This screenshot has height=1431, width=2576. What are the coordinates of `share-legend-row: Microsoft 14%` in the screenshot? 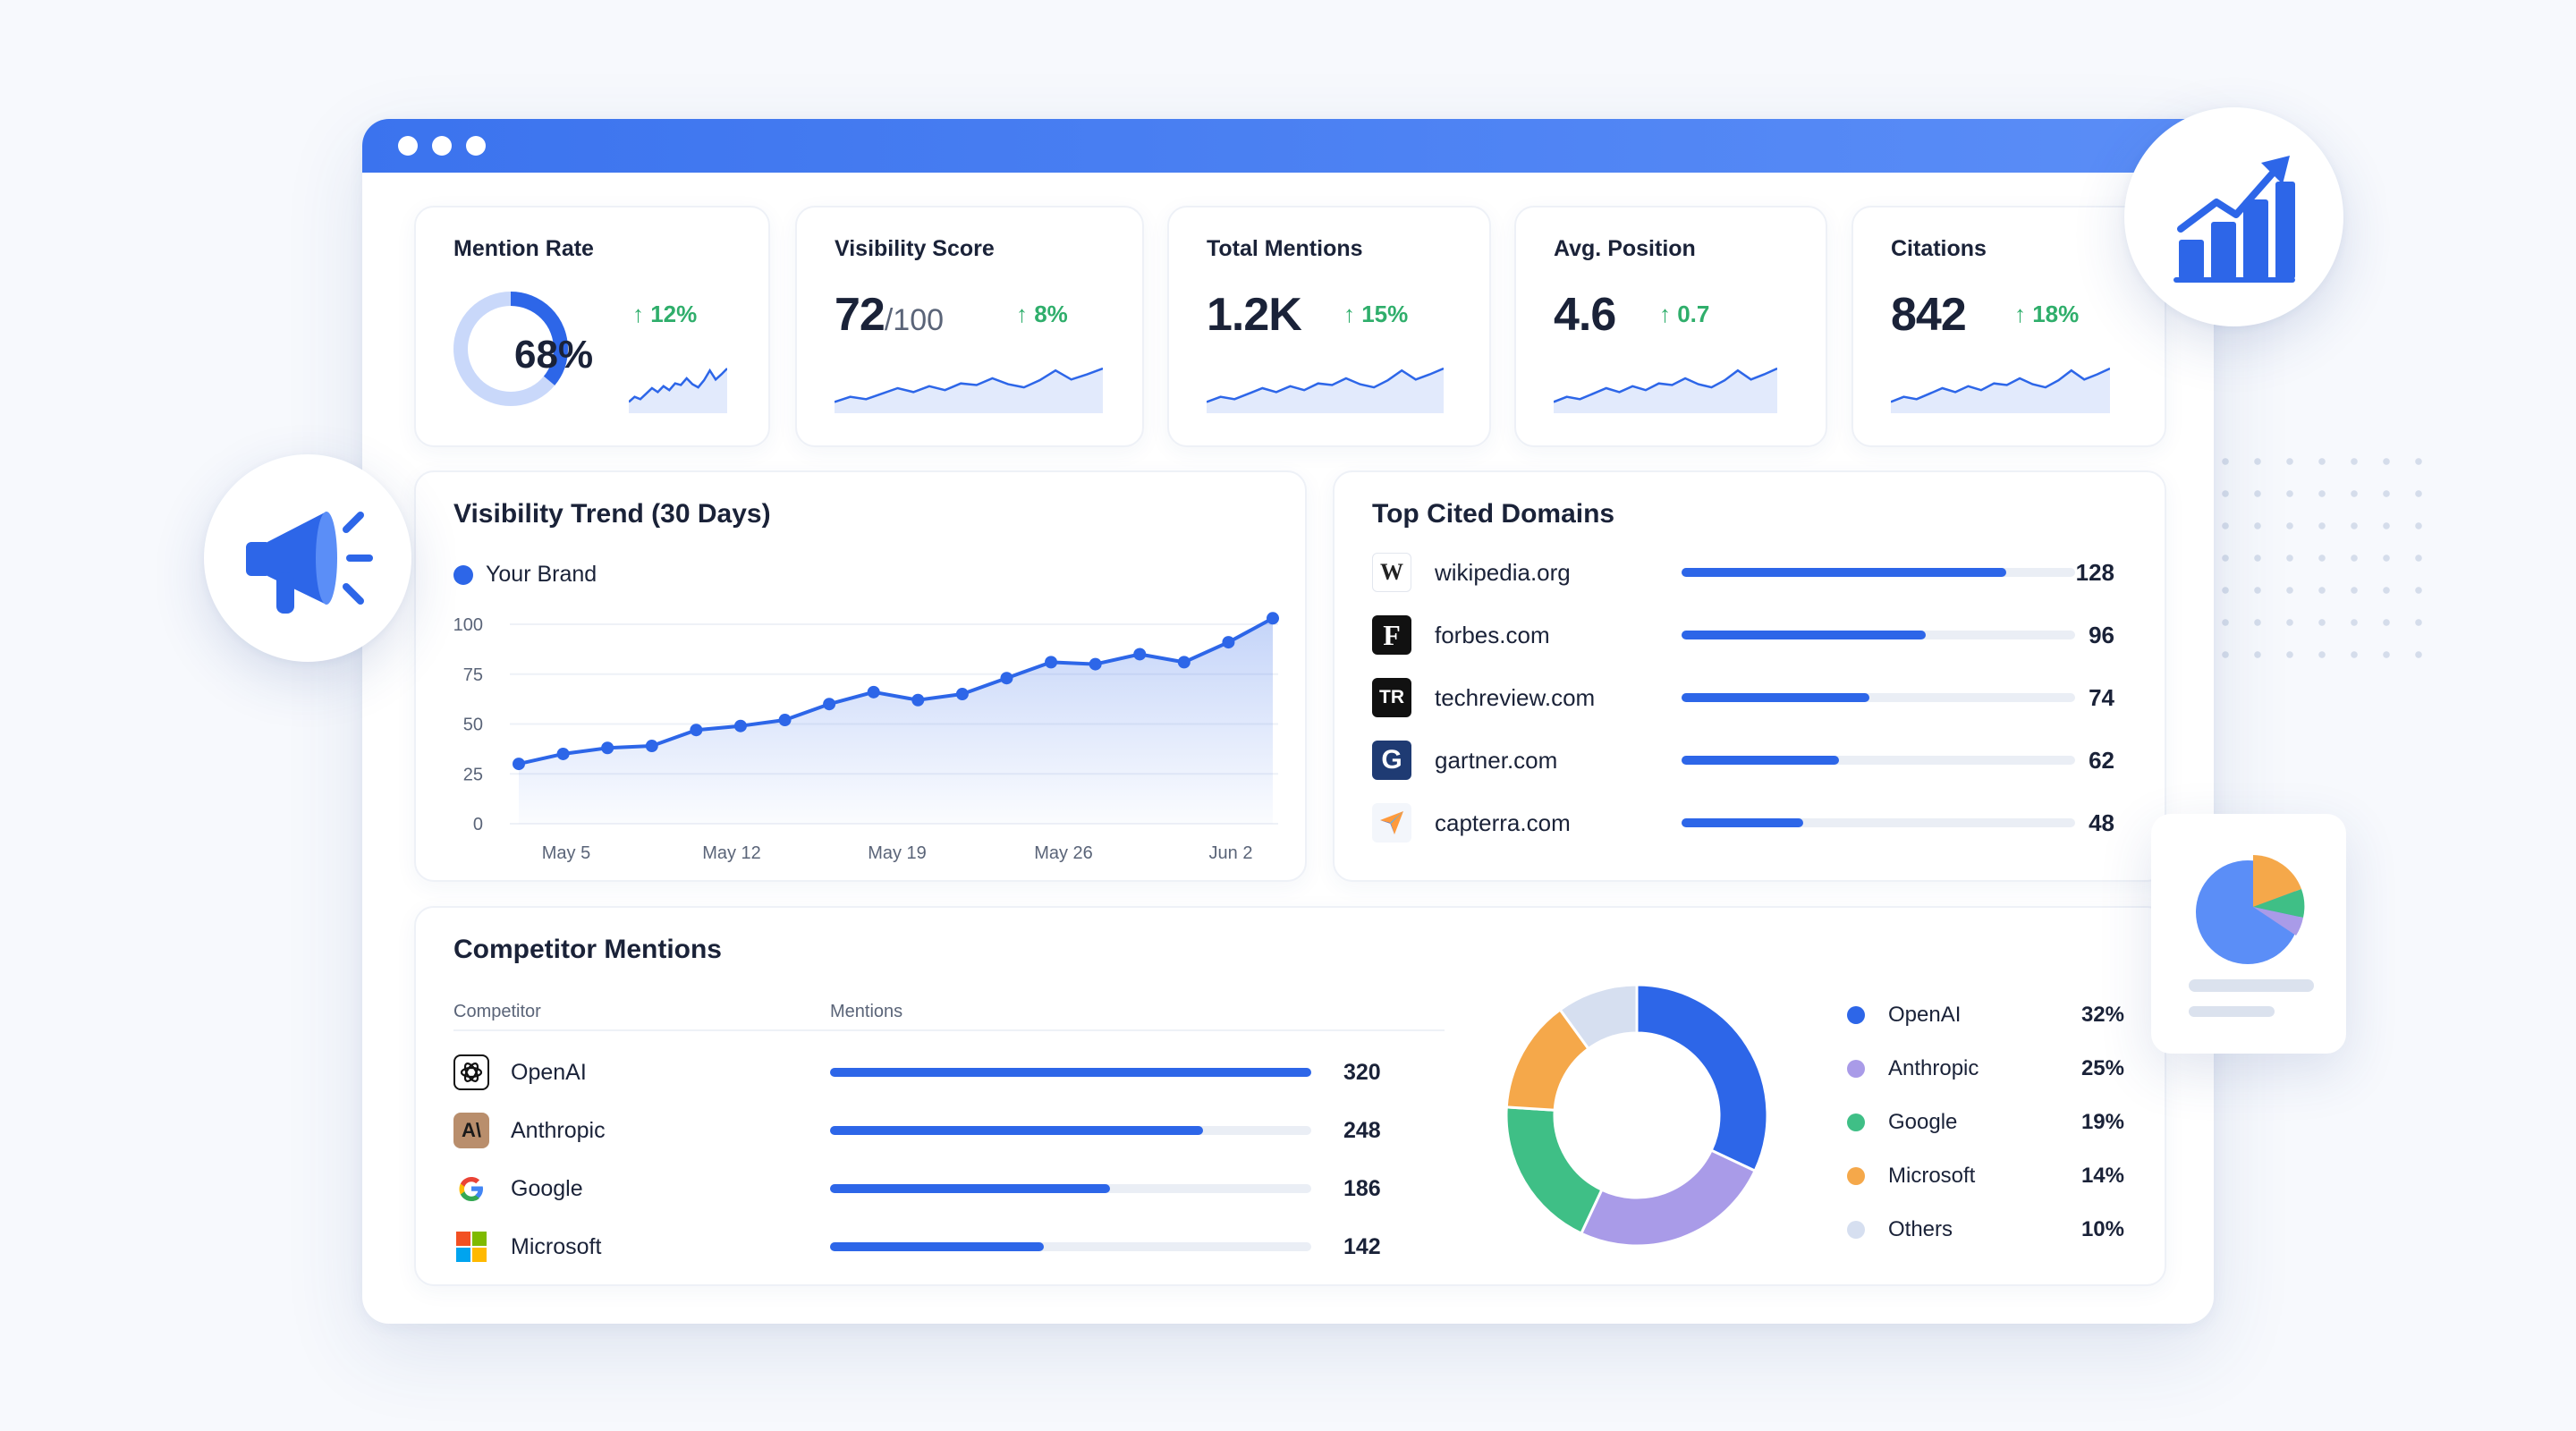 It's located at (1985, 1176).